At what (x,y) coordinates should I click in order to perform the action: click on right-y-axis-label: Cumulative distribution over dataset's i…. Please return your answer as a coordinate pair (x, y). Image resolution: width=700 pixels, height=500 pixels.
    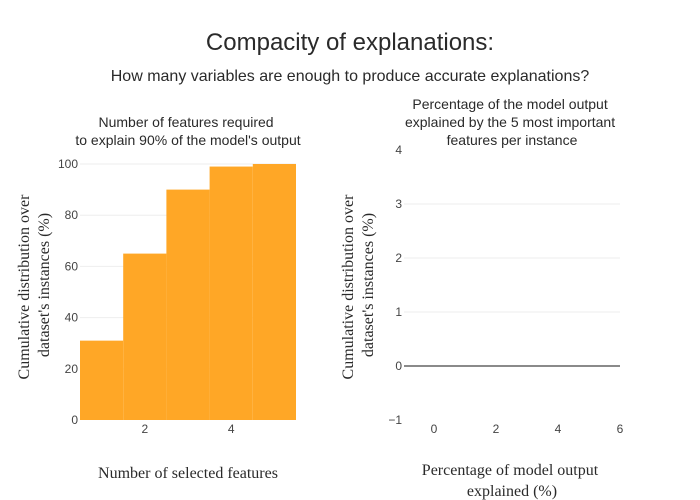
    Looking at the image, I should click on (358, 285).